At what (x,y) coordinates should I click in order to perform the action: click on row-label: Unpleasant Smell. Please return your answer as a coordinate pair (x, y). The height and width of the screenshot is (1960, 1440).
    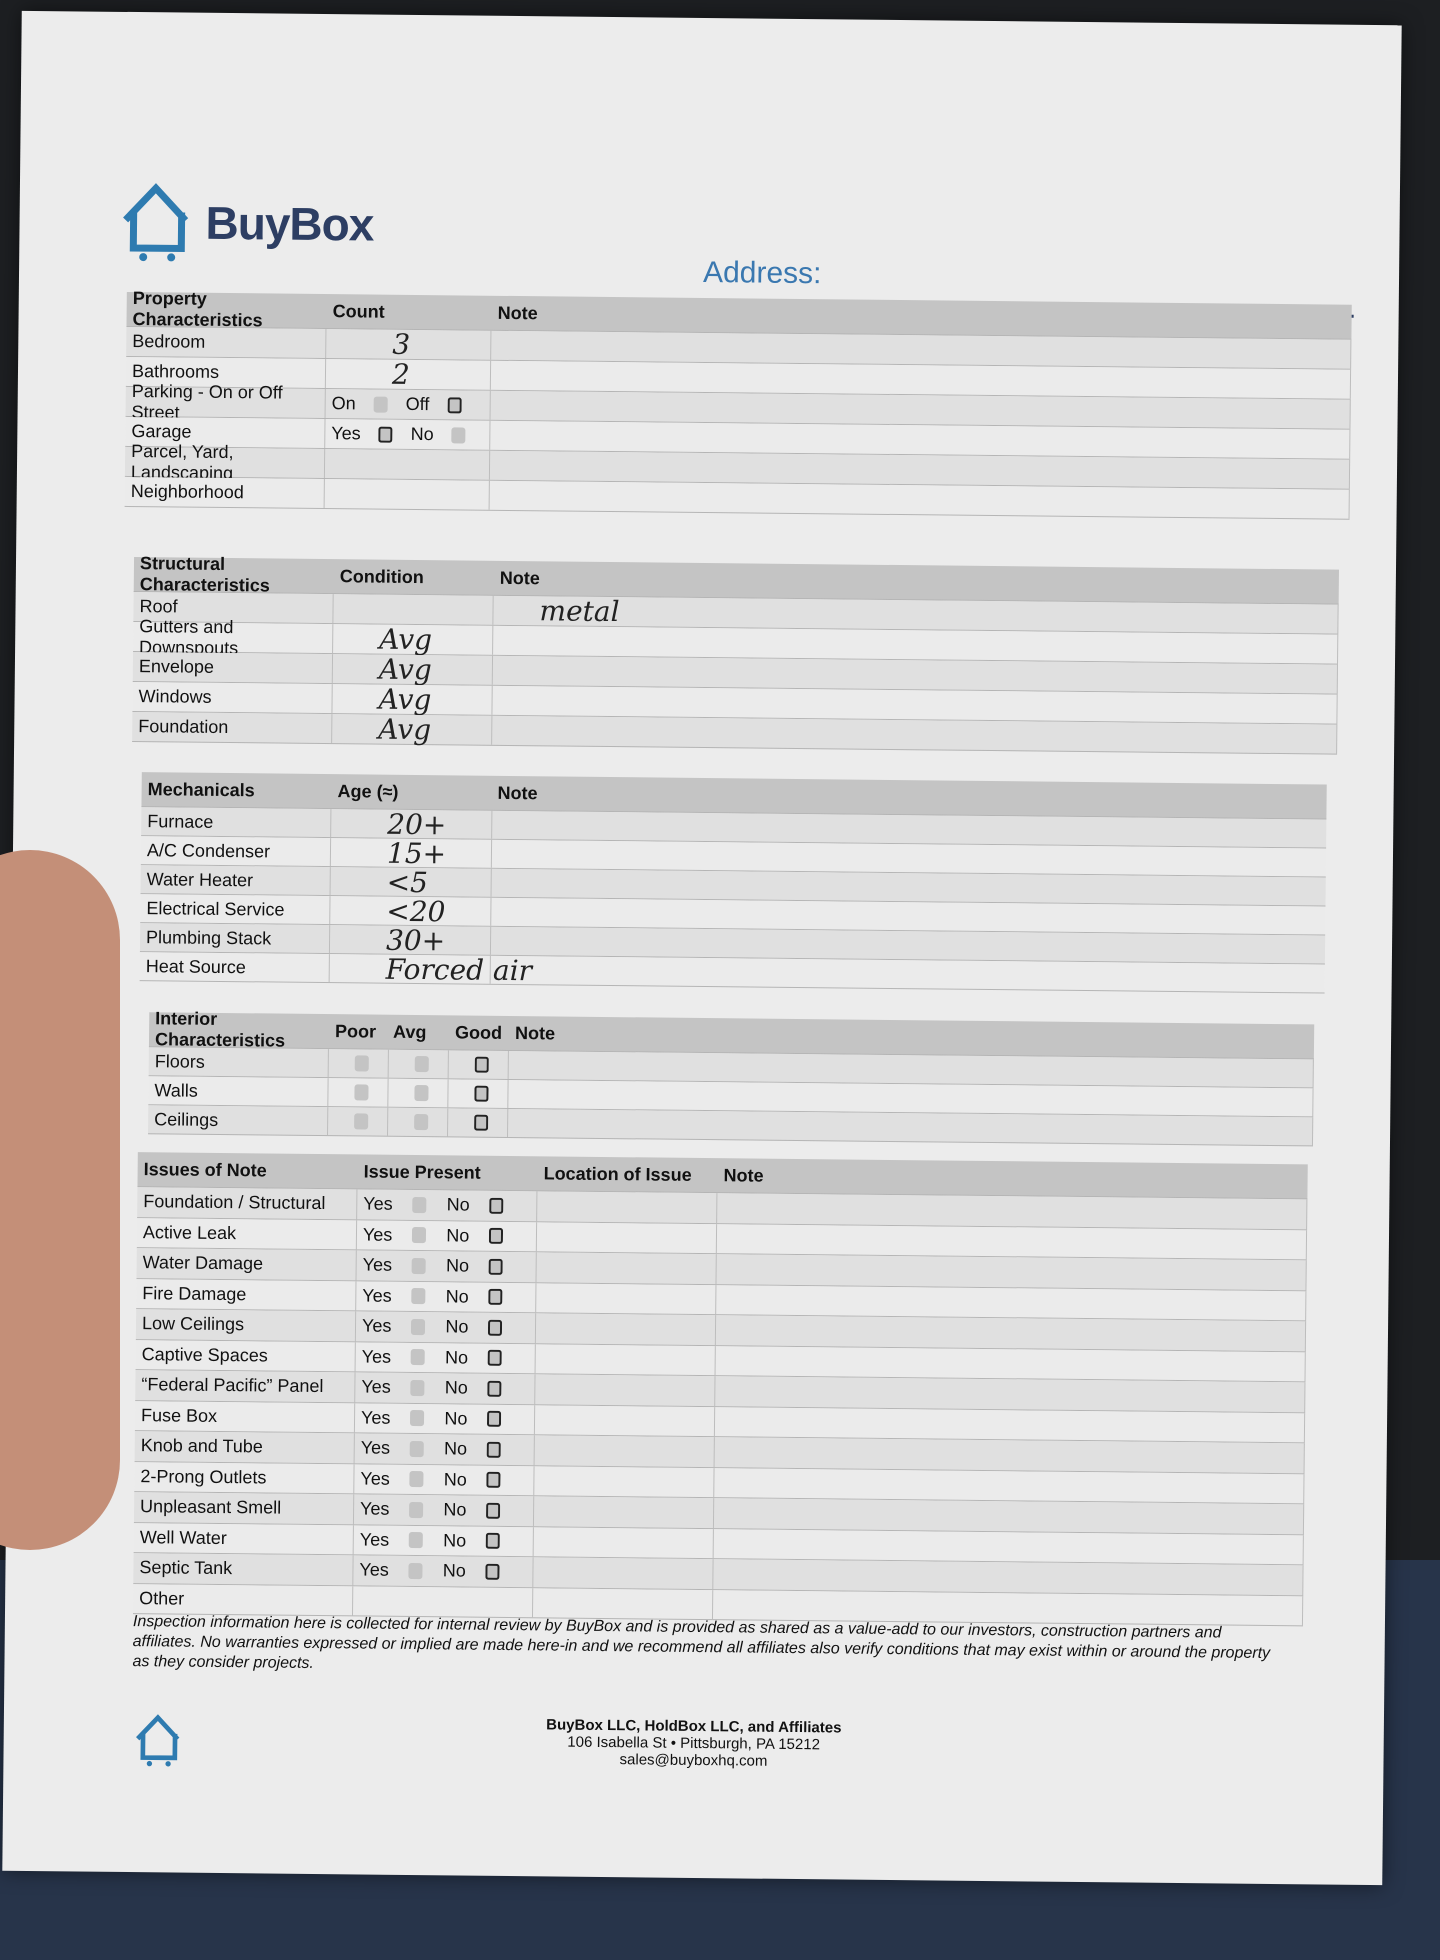
    Looking at the image, I should click on (244, 1508).